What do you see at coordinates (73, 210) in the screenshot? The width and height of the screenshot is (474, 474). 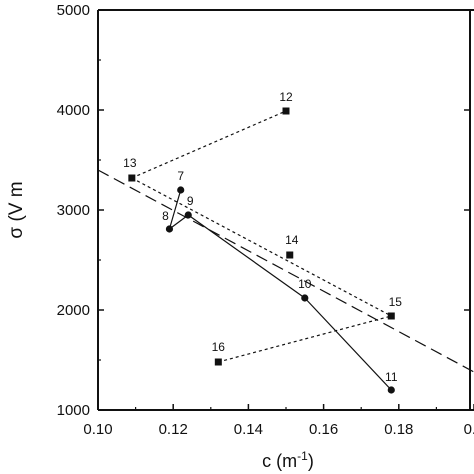 I see `y-tick-label: 3000` at bounding box center [73, 210].